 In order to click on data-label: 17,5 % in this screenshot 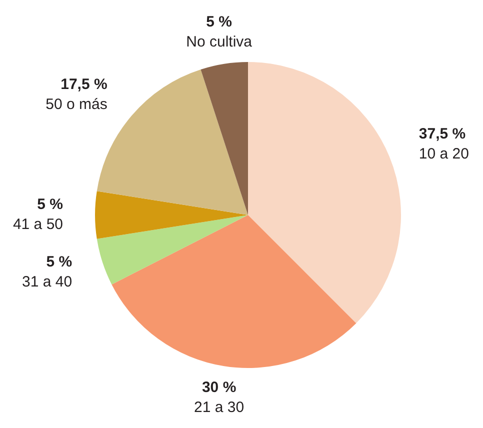, I will do `click(84, 84)`.